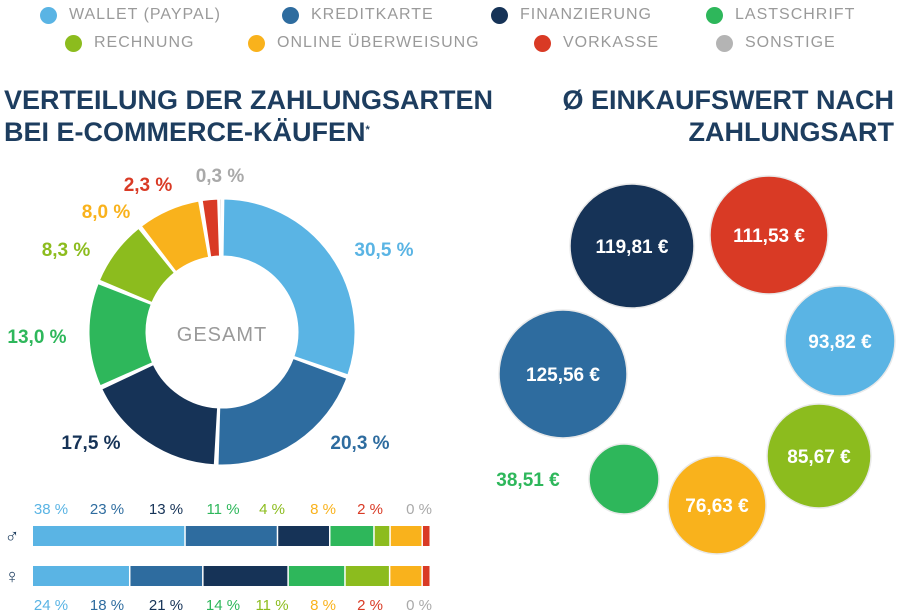 Image resolution: width=900 pixels, height=614 pixels. Describe the element at coordinates (144, 42) in the screenshot. I see `legend-label: RECHNUNG` at that location.